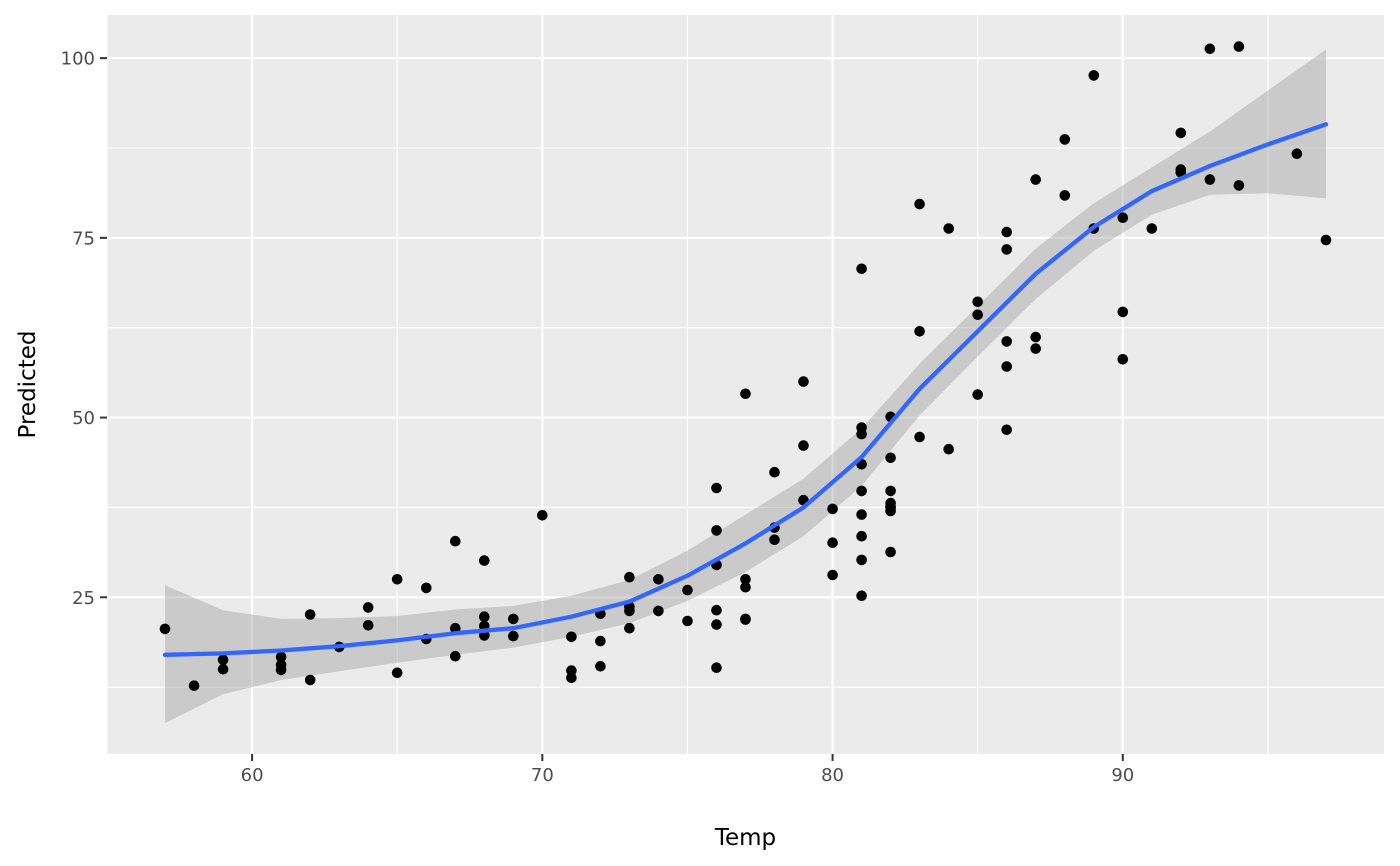 This screenshot has width=1400, height=866. What do you see at coordinates (542, 775) in the screenshot?
I see `x-tick-label: 70` at bounding box center [542, 775].